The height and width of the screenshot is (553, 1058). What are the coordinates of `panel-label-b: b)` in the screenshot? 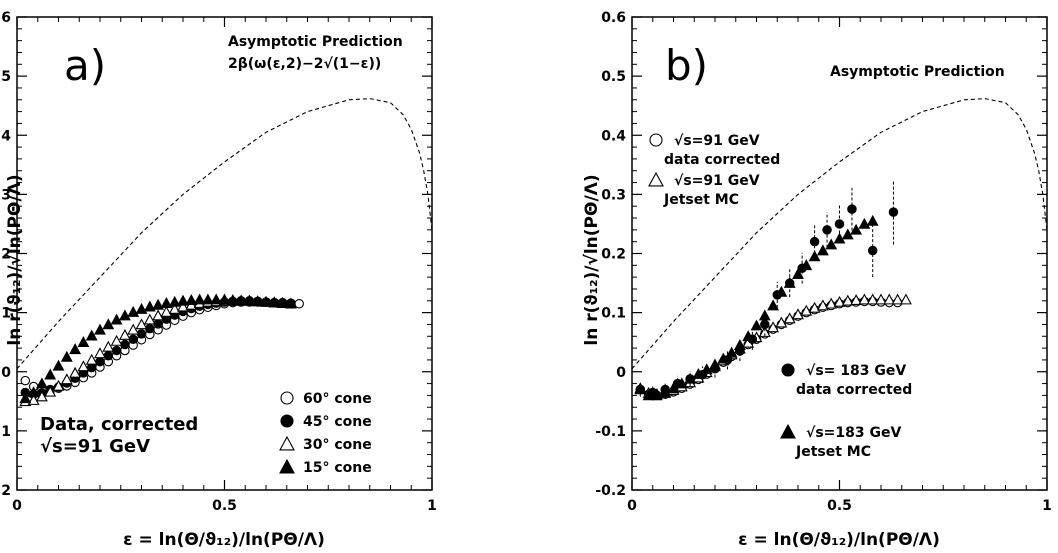 It's located at (686, 65).